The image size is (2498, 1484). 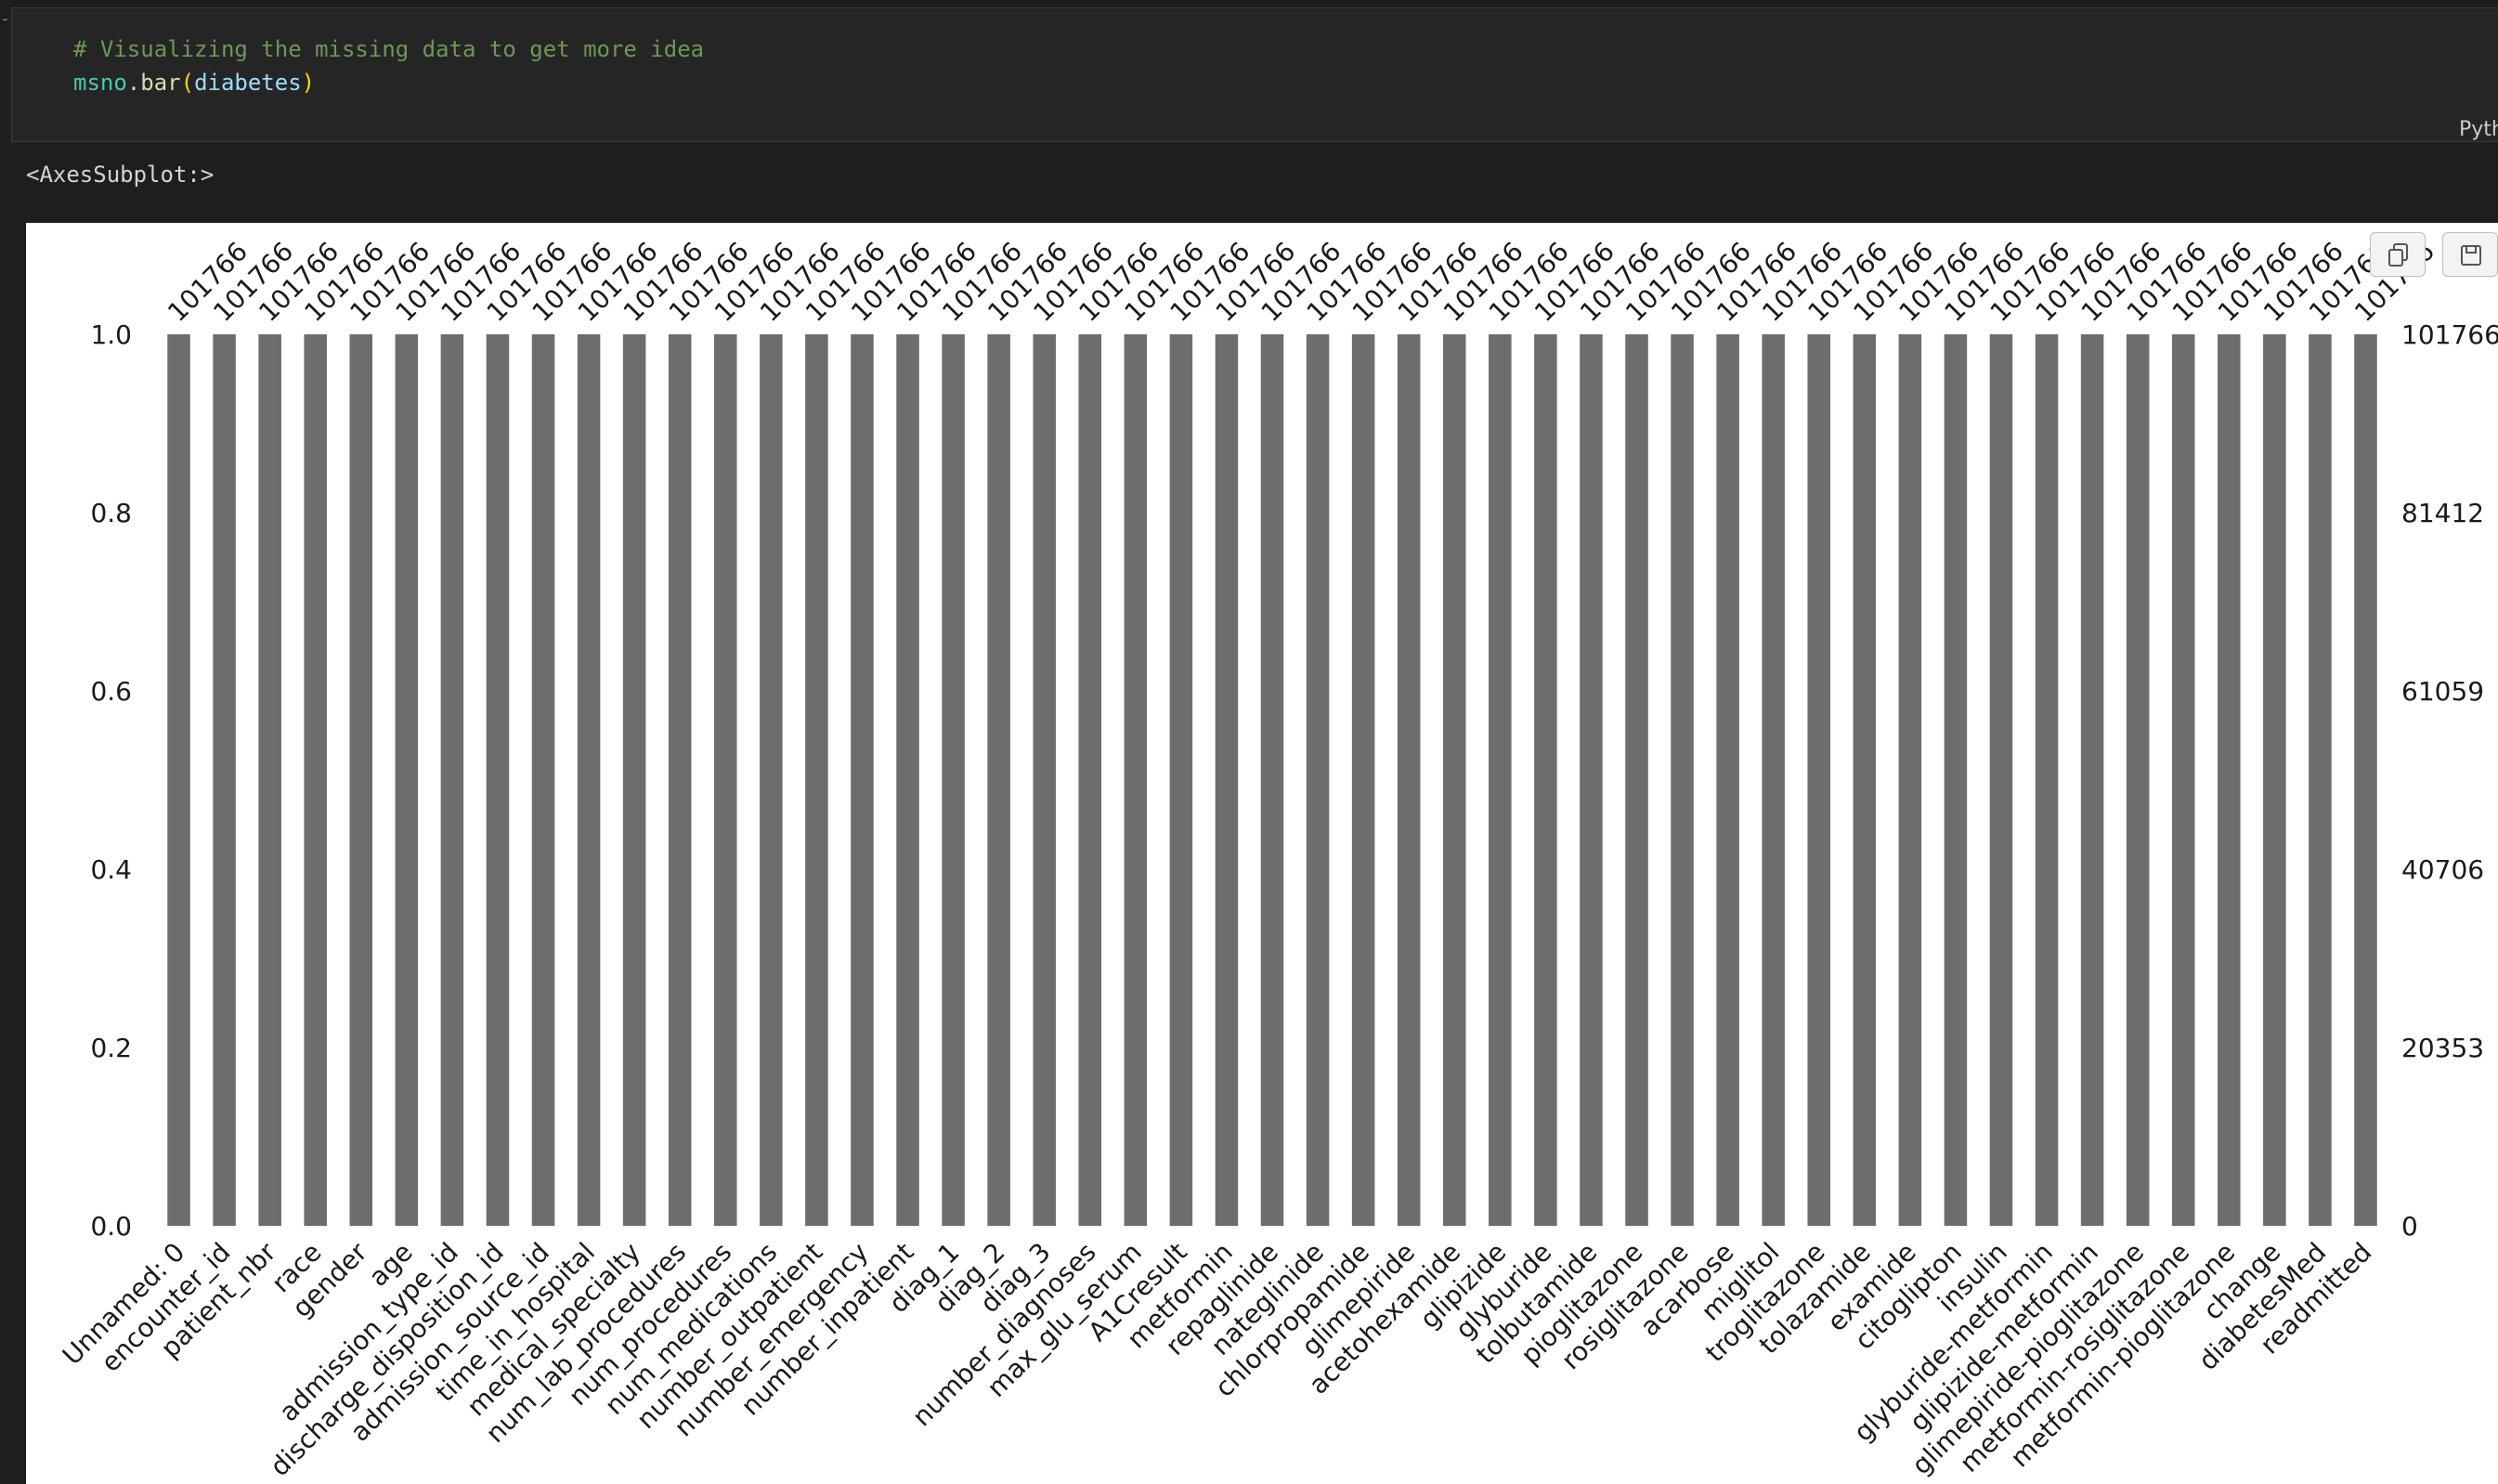 I want to click on right-axis-tick-label: 0, so click(x=2409, y=1226).